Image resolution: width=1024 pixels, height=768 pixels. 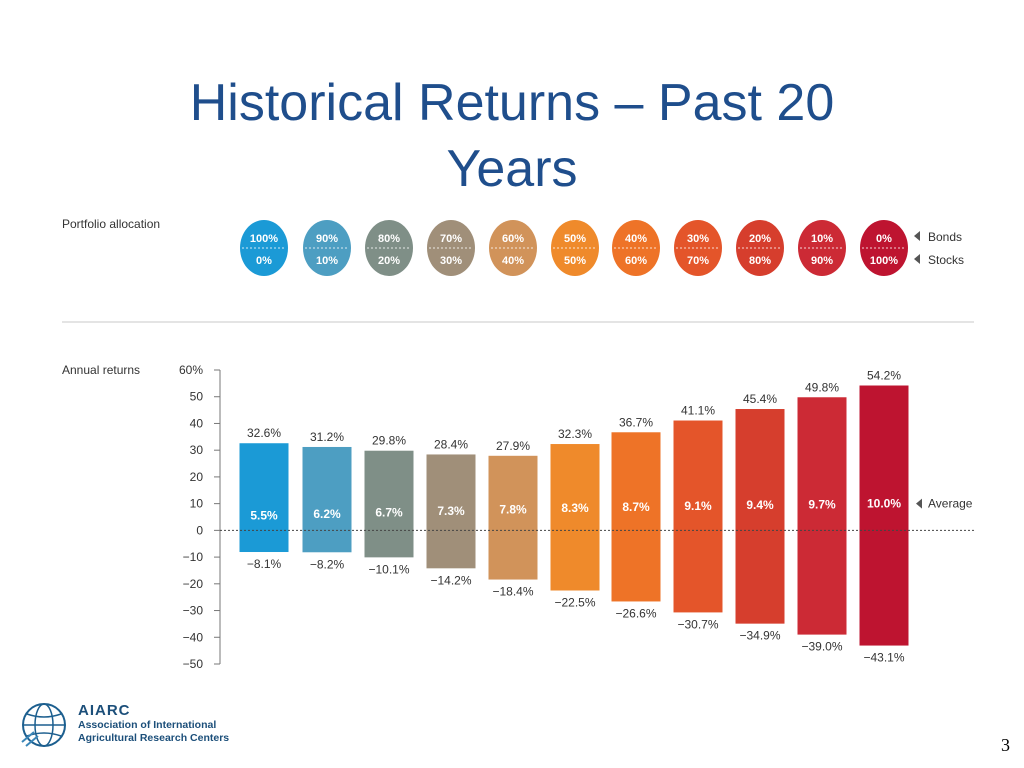 I want to click on low-return-label: −10.1%, so click(x=388, y=569).